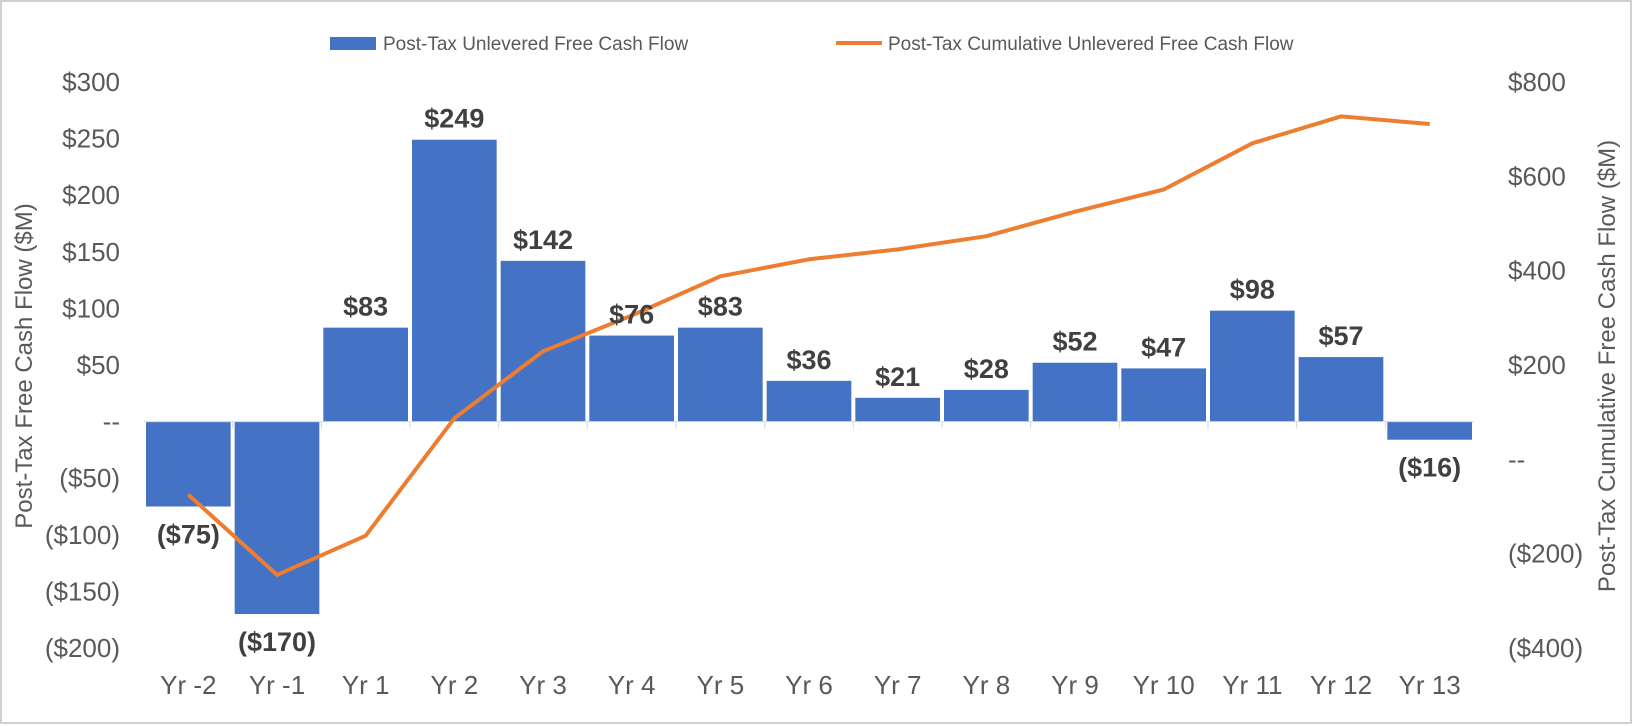 This screenshot has width=1632, height=726. What do you see at coordinates (82, 535) in the screenshot?
I see `left-tick-label: ($100)` at bounding box center [82, 535].